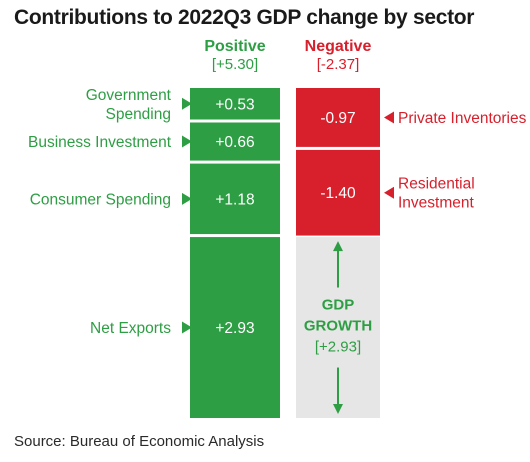 The image size is (530, 462). What do you see at coordinates (235, 46) in the screenshot?
I see `positive-header-label: Positive` at bounding box center [235, 46].